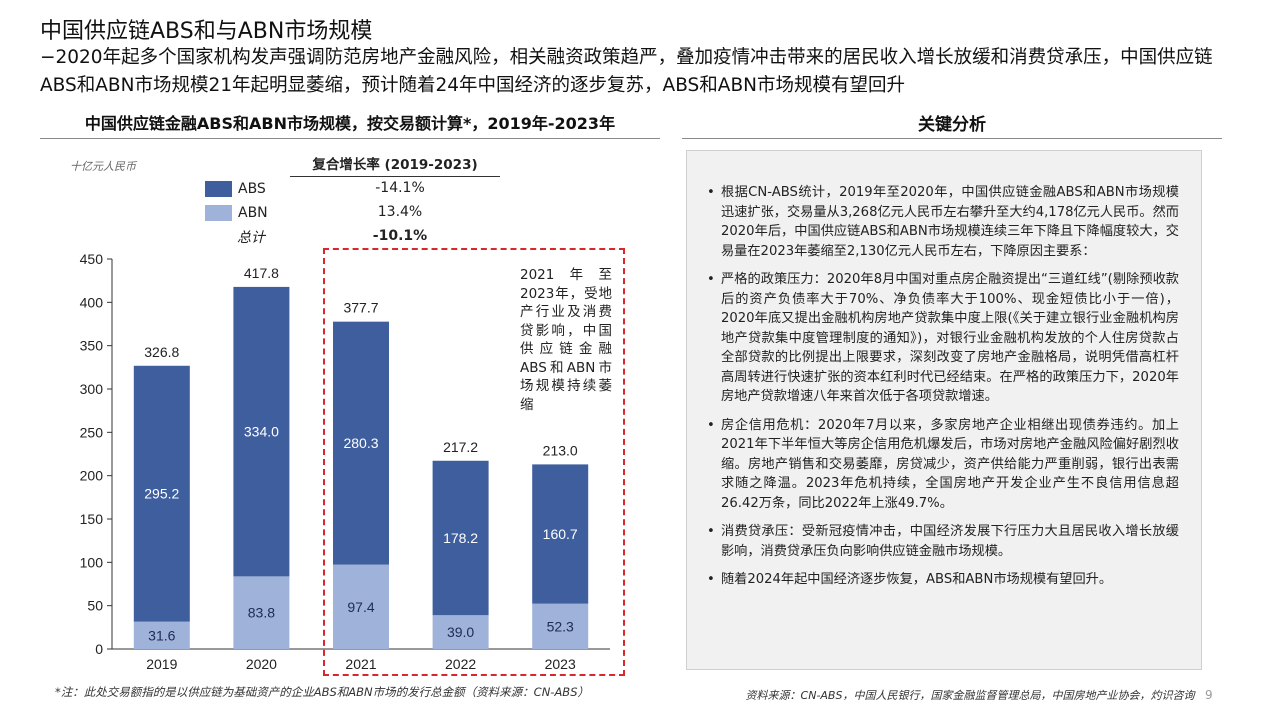 The image size is (1280, 720). What do you see at coordinates (1209, 695) in the screenshot?
I see `page-number: 9` at bounding box center [1209, 695].